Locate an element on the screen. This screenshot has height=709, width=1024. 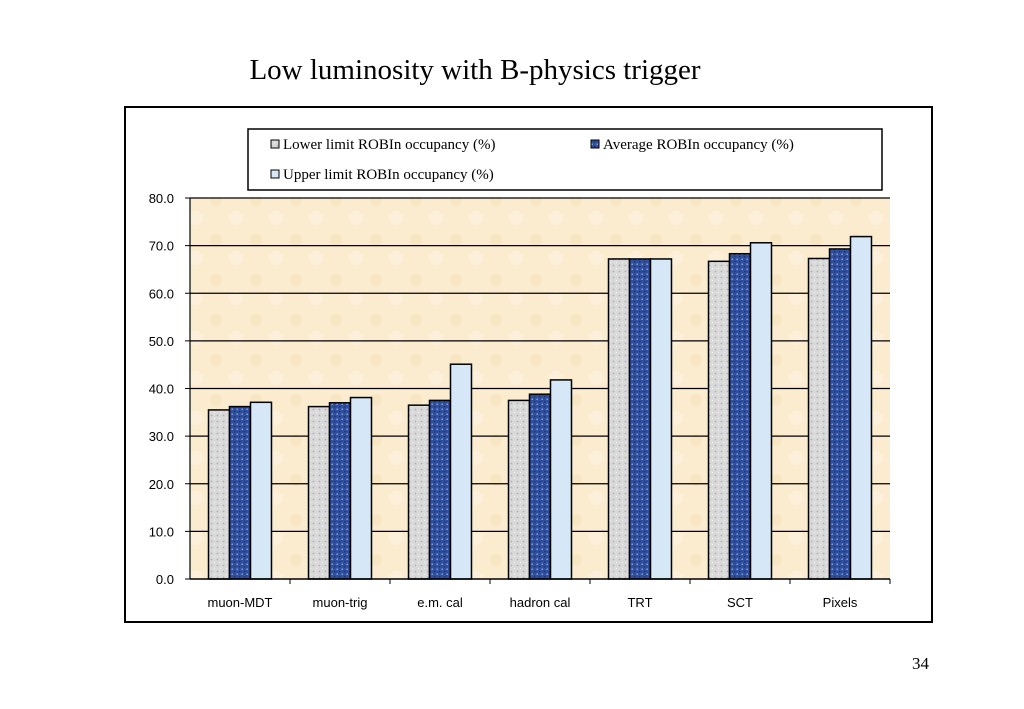
y-tick-label: 0.0 is located at coordinates (165, 579).